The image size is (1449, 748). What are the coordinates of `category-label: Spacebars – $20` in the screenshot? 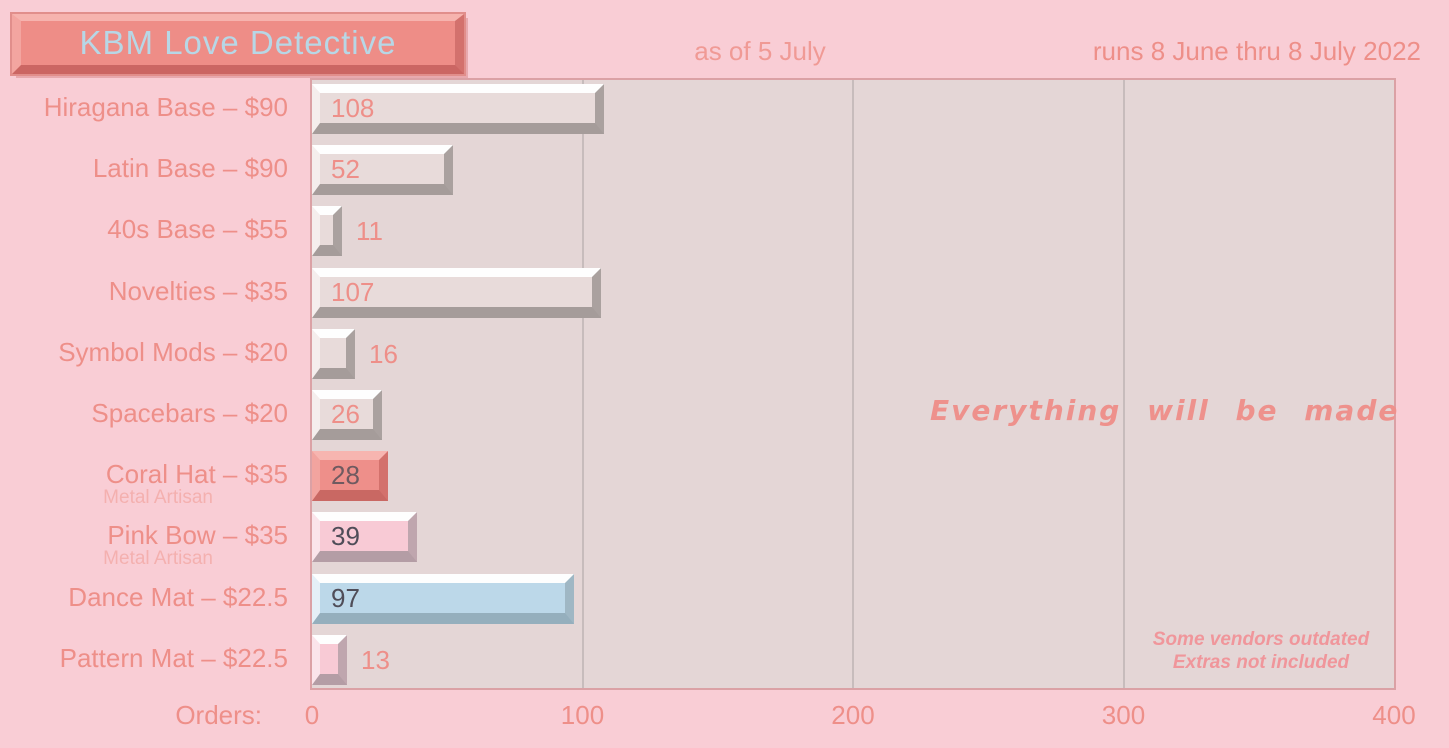 It's located at (189, 413).